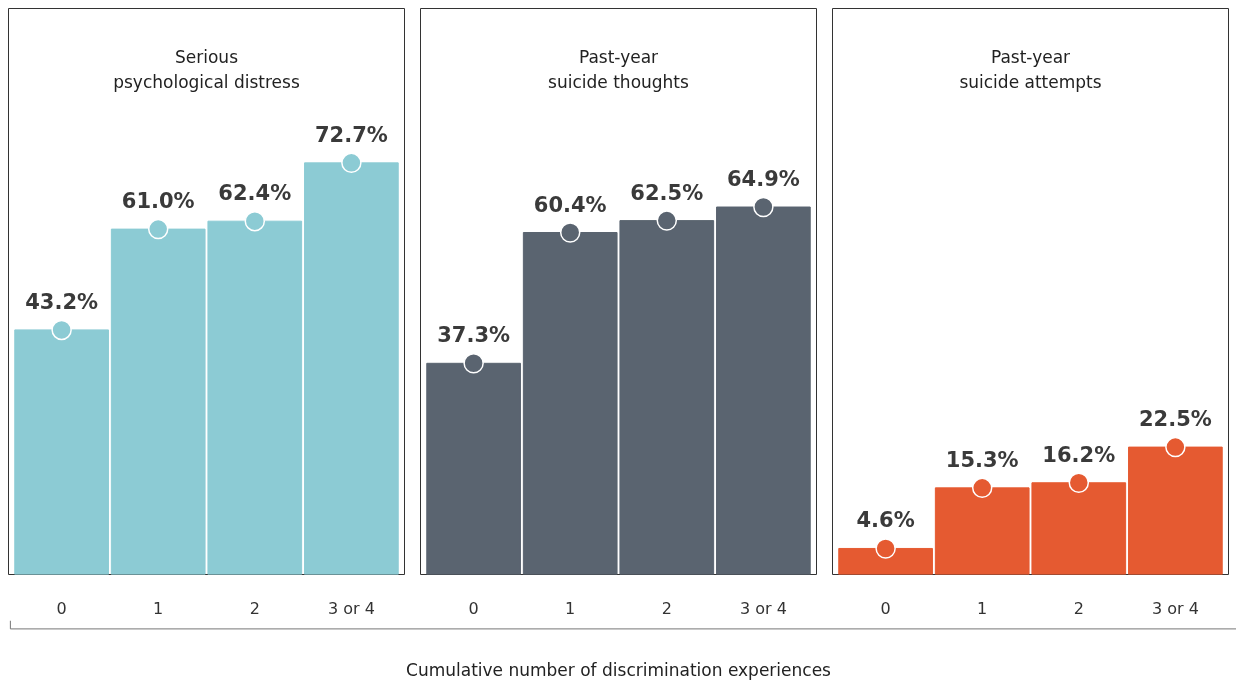 Image resolution: width=1238 pixels, height=700 pixels. What do you see at coordinates (351, 134) in the screenshot?
I see `data-label: 72.7%` at bounding box center [351, 134].